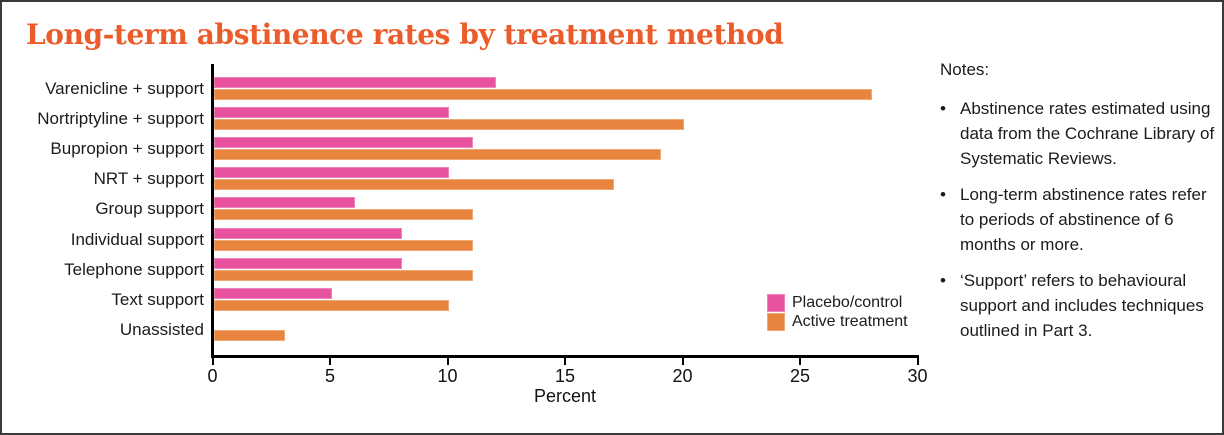  What do you see at coordinates (157, 299) in the screenshot?
I see `category-label: Text support` at bounding box center [157, 299].